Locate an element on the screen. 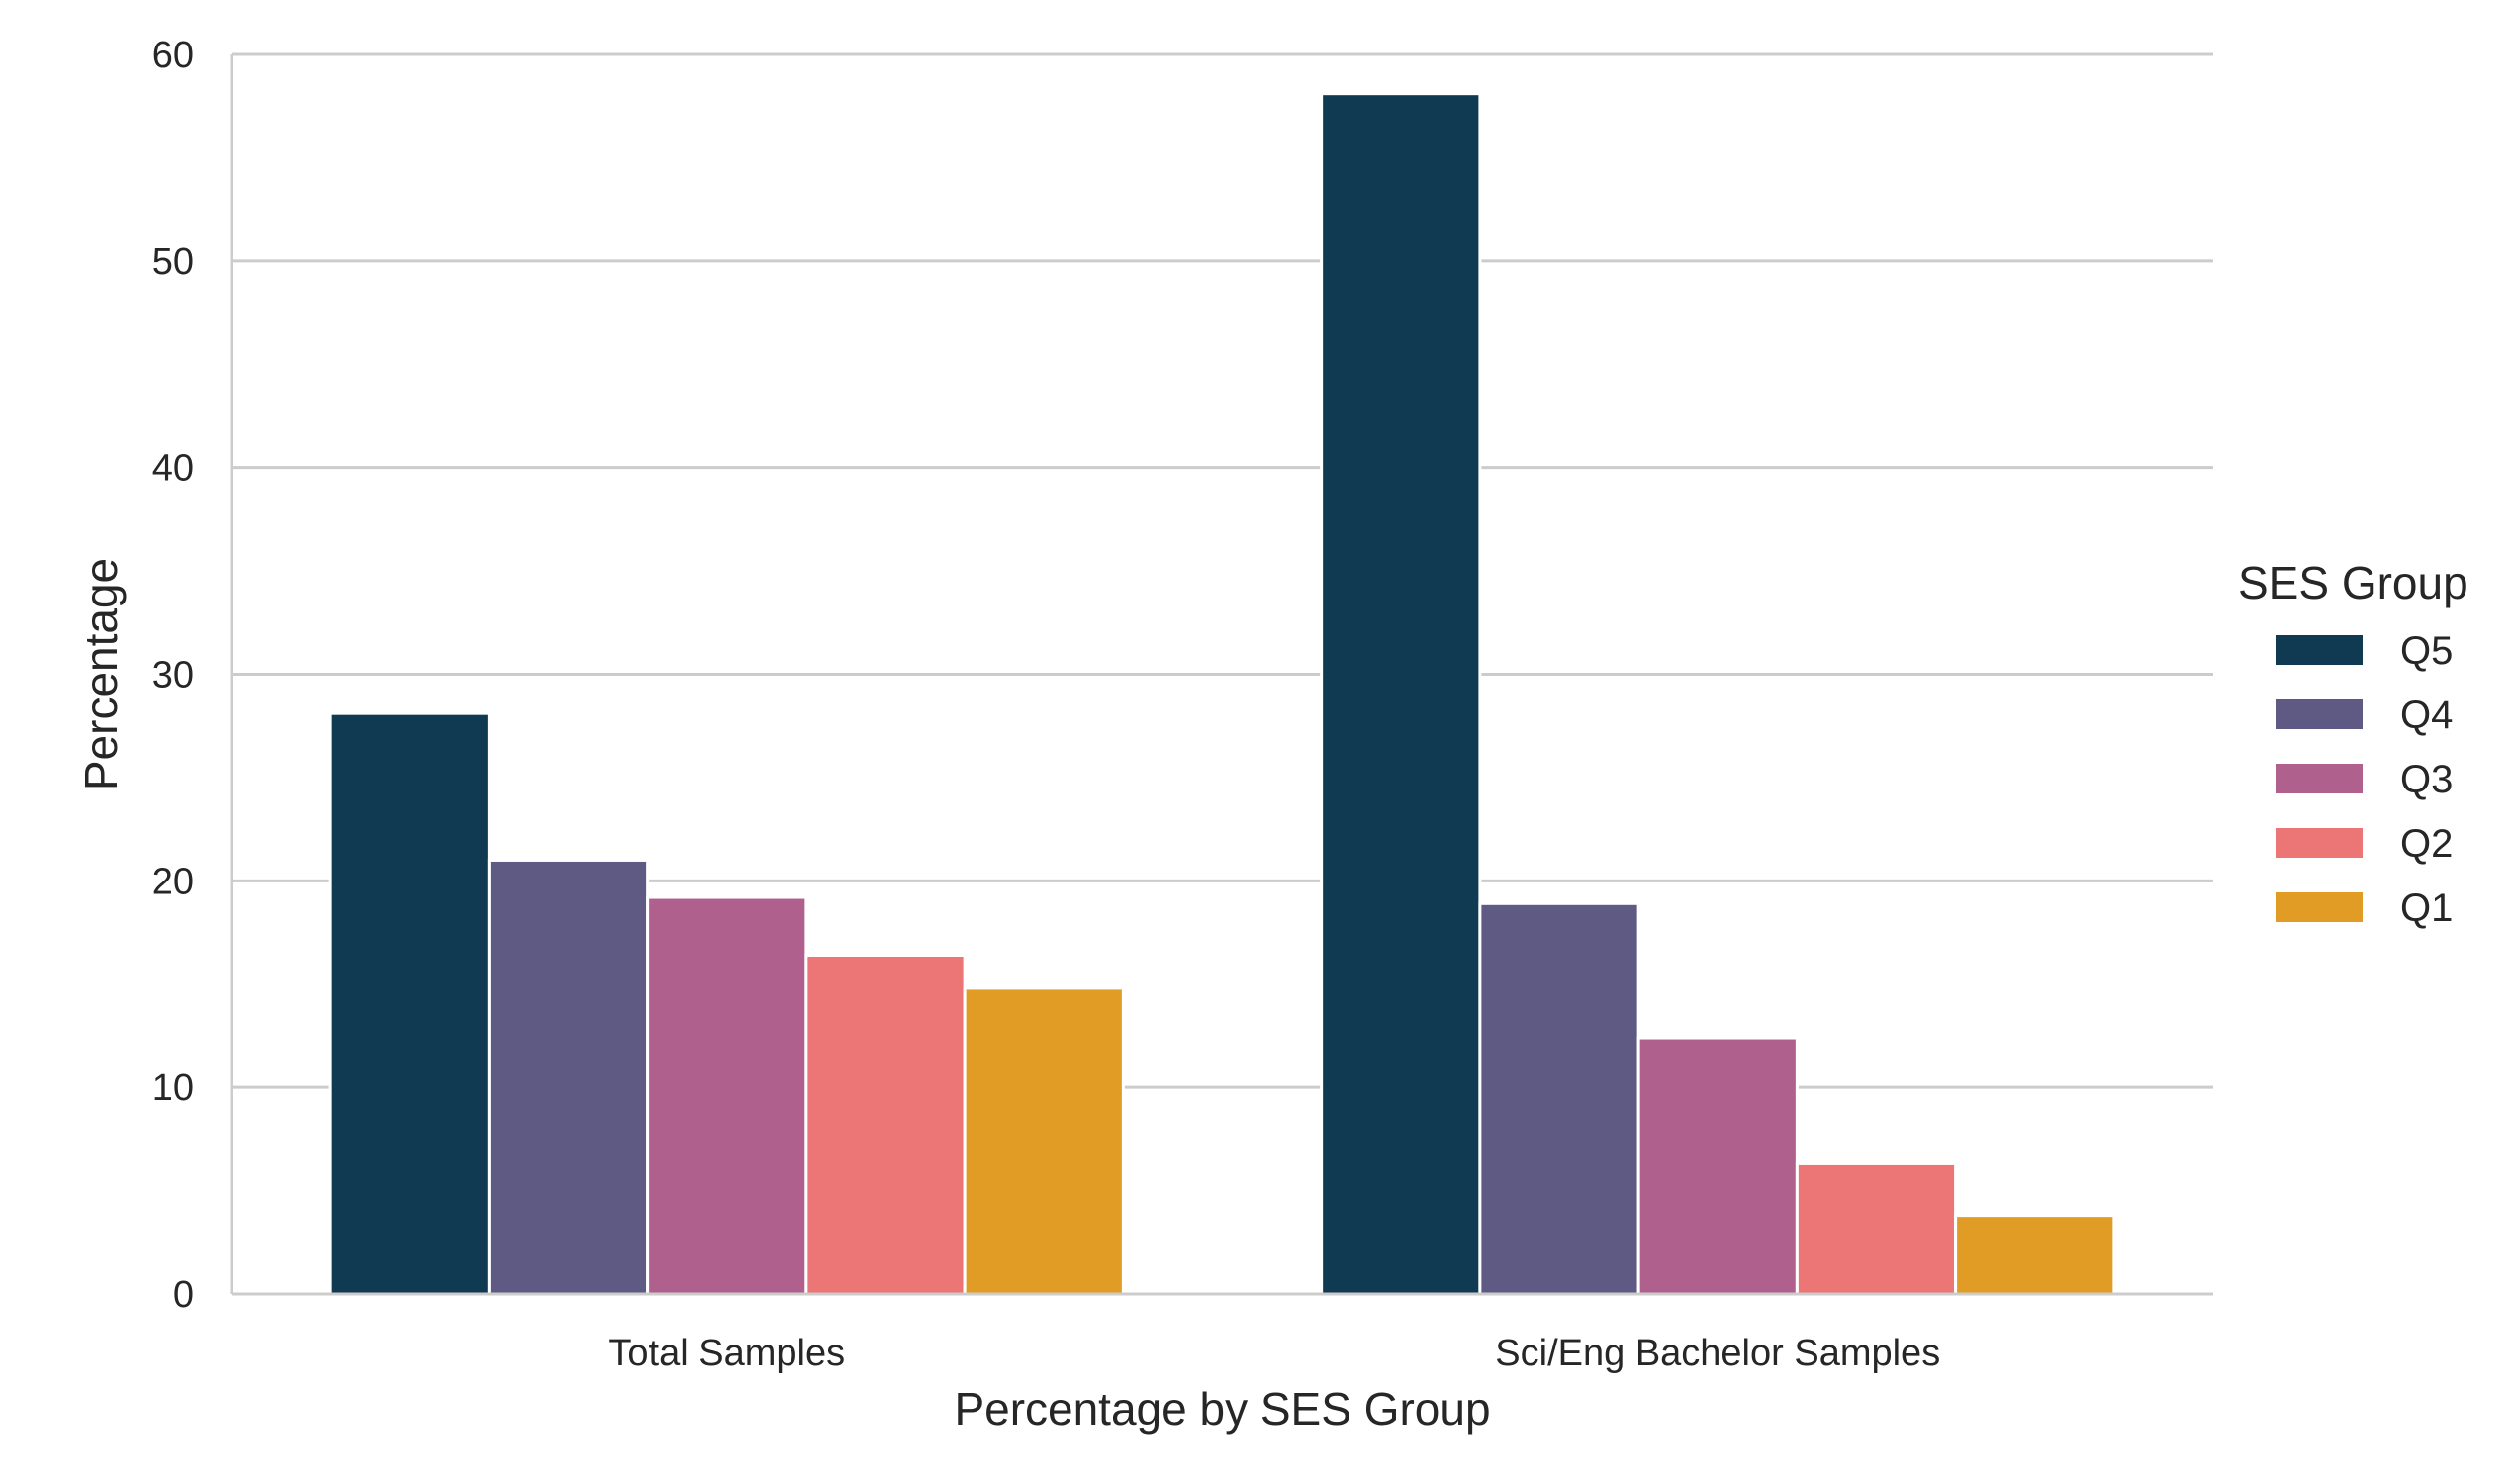 The image size is (2512, 1484). x-tick-label: Sci/Eng Bachelor Samples is located at coordinates (1718, 1353).